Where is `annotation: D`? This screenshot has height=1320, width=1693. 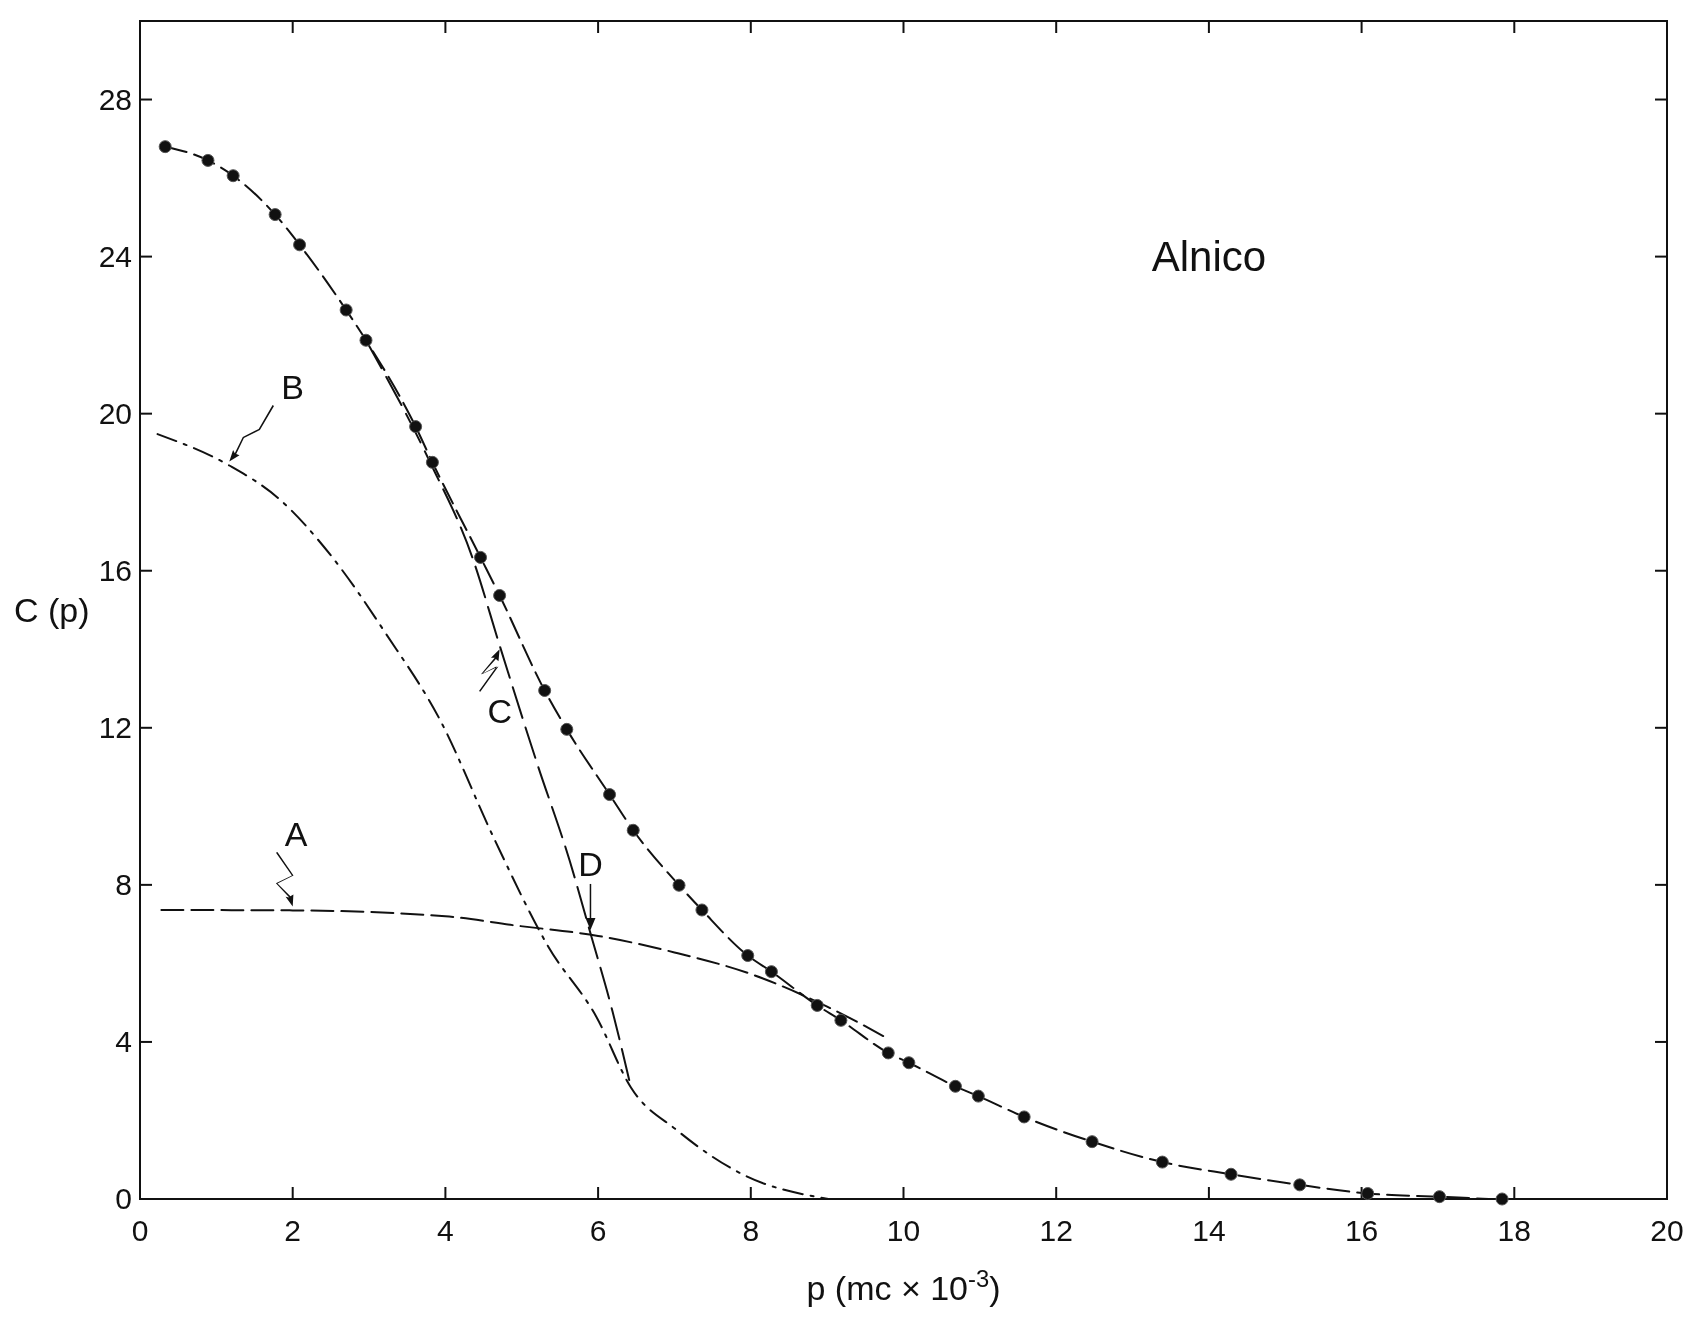 annotation: D is located at coordinates (590, 863).